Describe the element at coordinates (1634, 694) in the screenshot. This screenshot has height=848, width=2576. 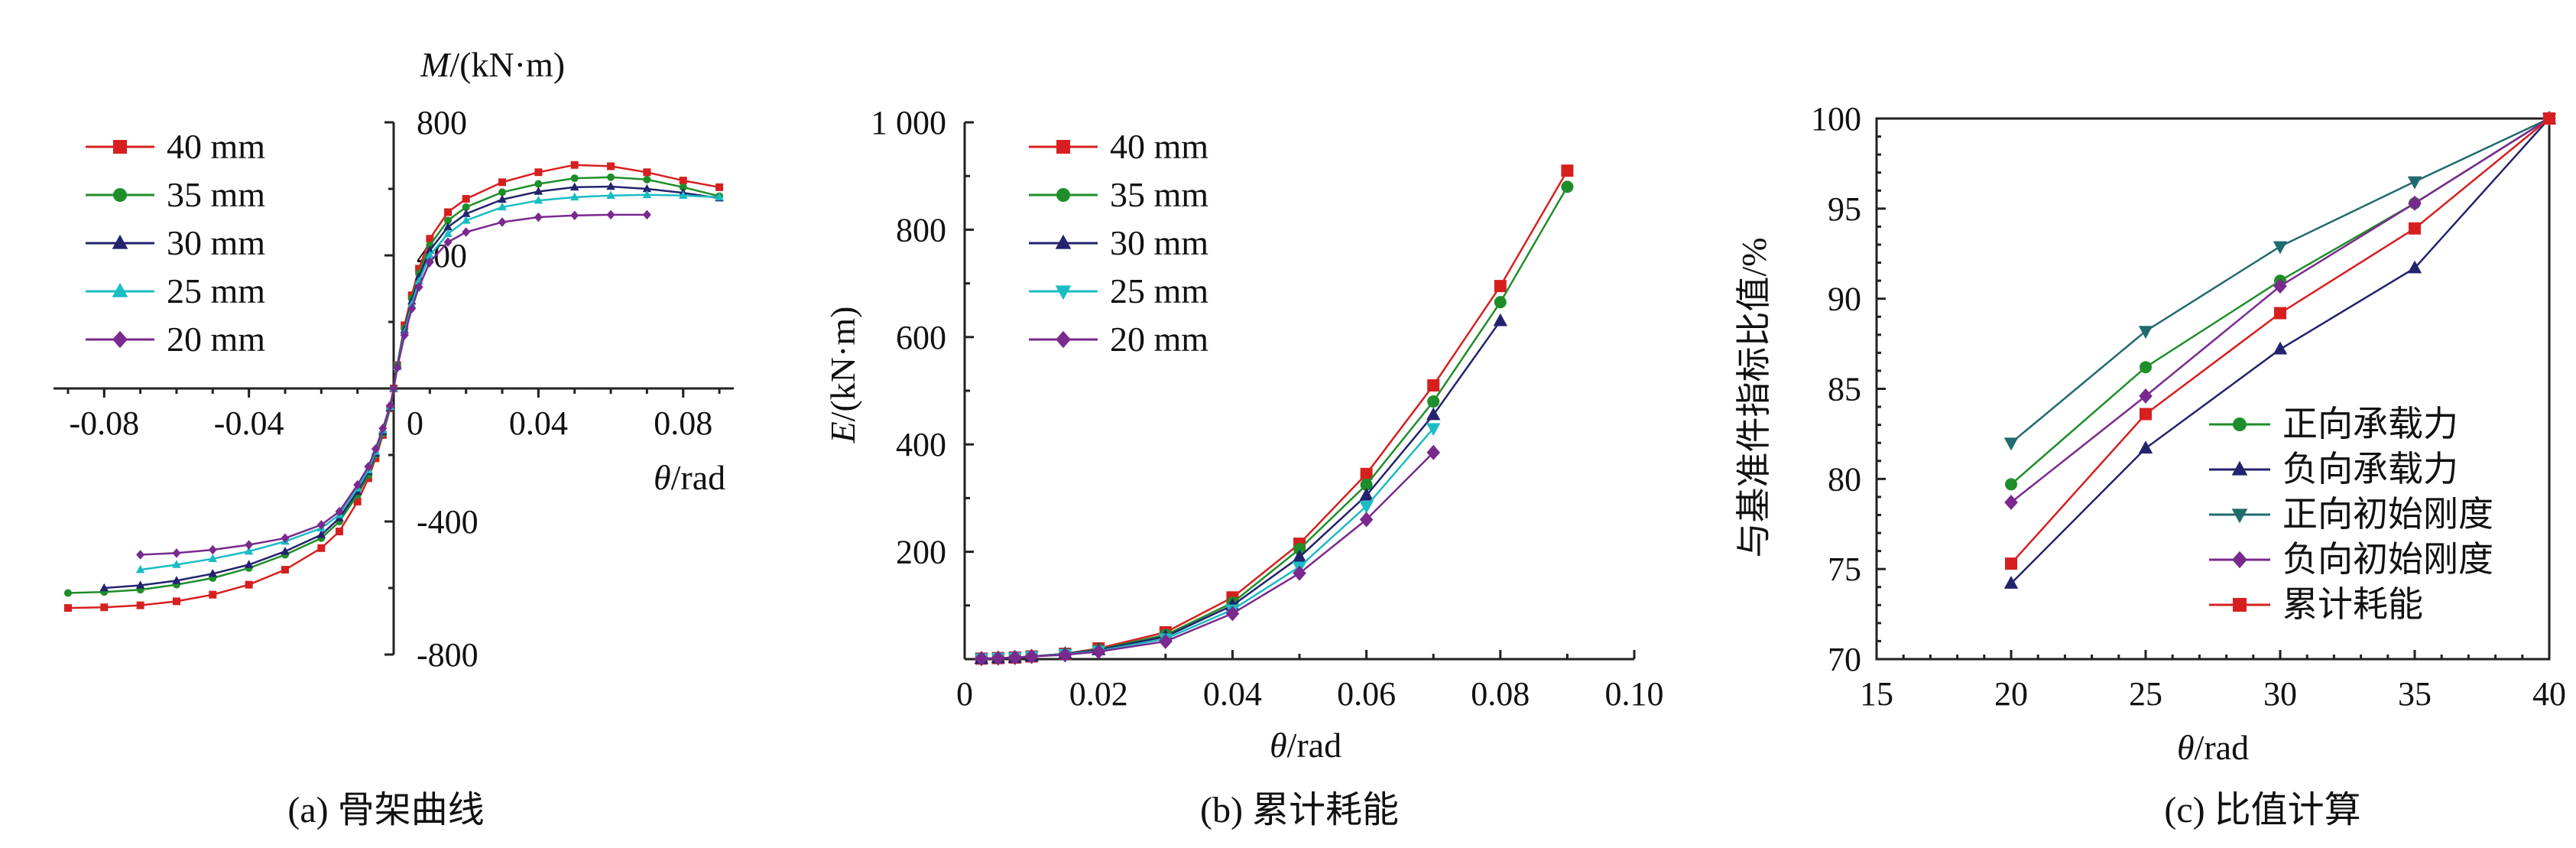
I see `panel-b-x-tick-label: 0.10` at that location.